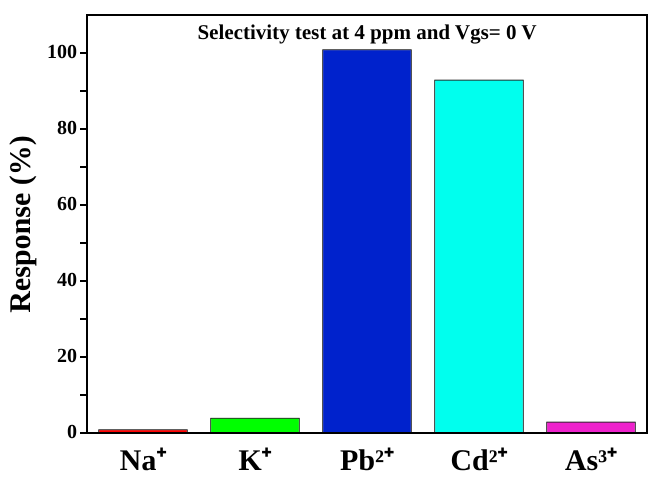  I want to click on x-tick-label: Na⁺, so click(143, 460).